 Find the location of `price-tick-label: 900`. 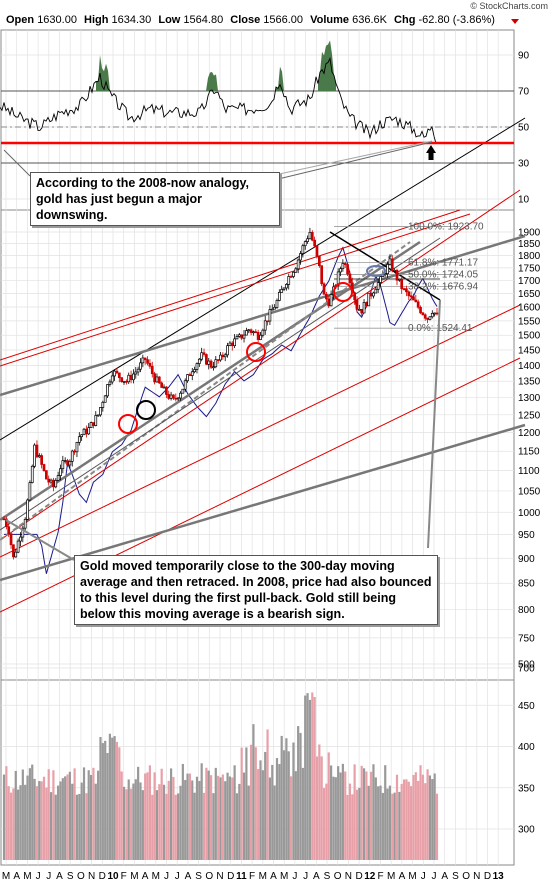

price-tick-label: 900 is located at coordinates (526, 559).